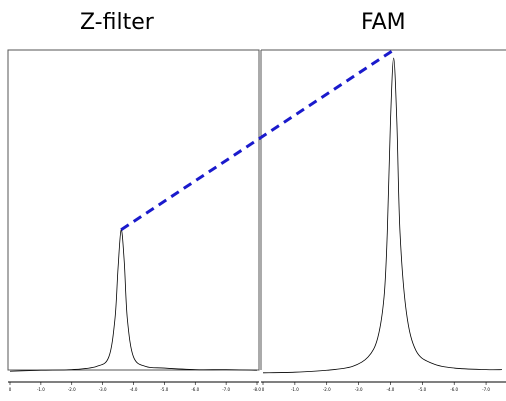 The image size is (506, 401). I want to click on chart-title-fam: FAM, so click(383, 22).